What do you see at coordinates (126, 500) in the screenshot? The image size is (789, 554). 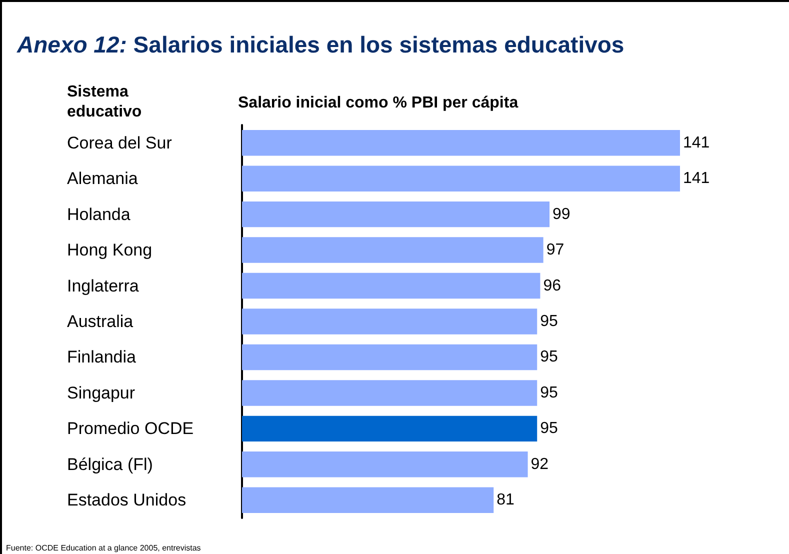 I see `y-tick-label: Estados Unidos` at bounding box center [126, 500].